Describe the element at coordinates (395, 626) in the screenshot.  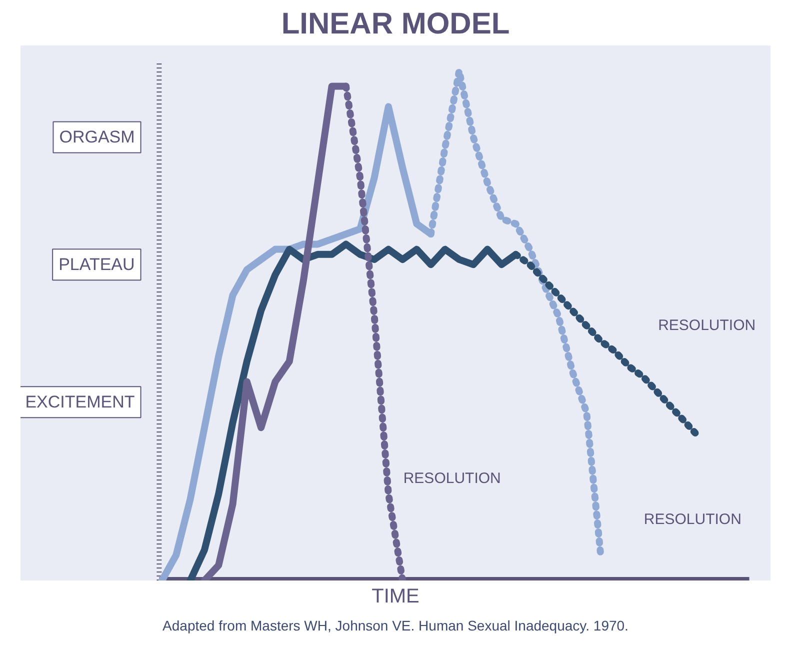
I see `text: Adapted from Masters WH, Johnson VE. Human Sexual Inadequacy. 1970.` at that location.